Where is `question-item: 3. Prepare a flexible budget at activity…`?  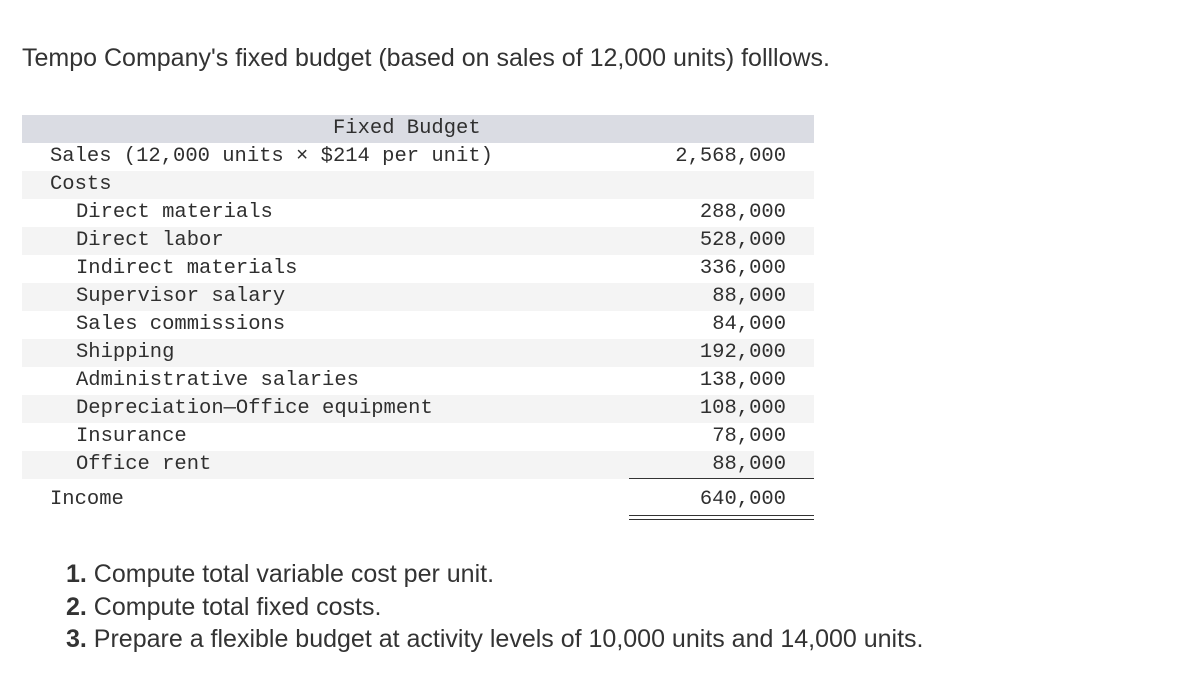
question-item: 3. Prepare a flexible budget at activity… is located at coordinates (495, 639).